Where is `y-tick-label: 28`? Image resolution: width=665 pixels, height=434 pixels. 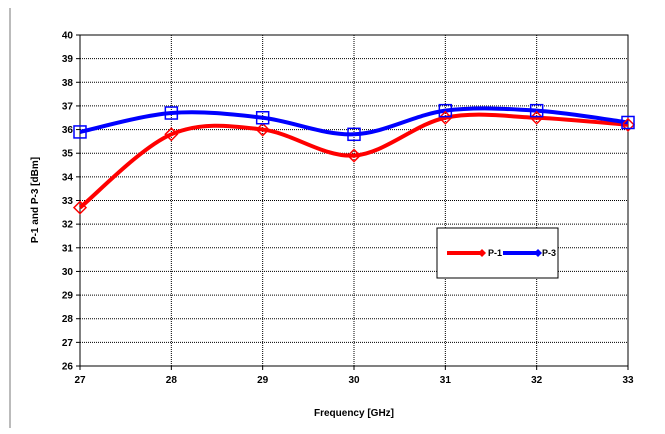 y-tick-label: 28 is located at coordinates (68, 319).